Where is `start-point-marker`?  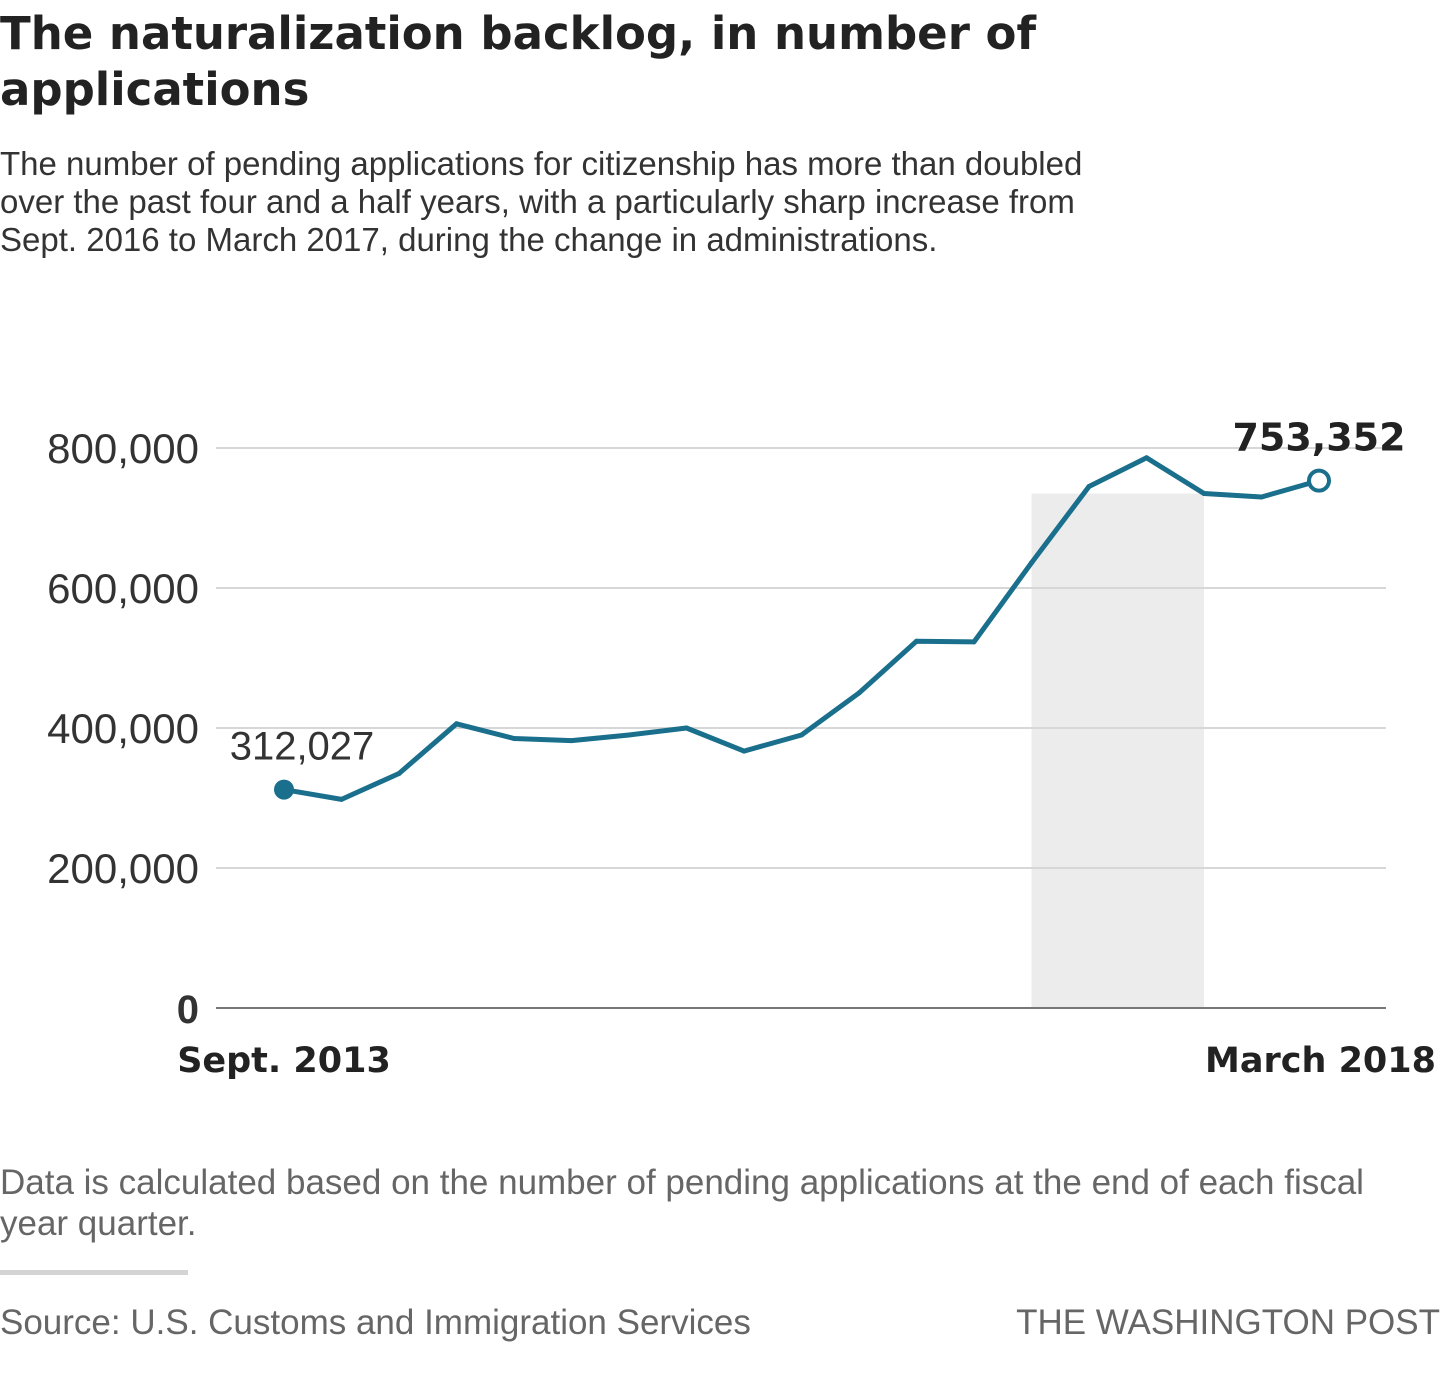 start-point-marker is located at coordinates (284, 789).